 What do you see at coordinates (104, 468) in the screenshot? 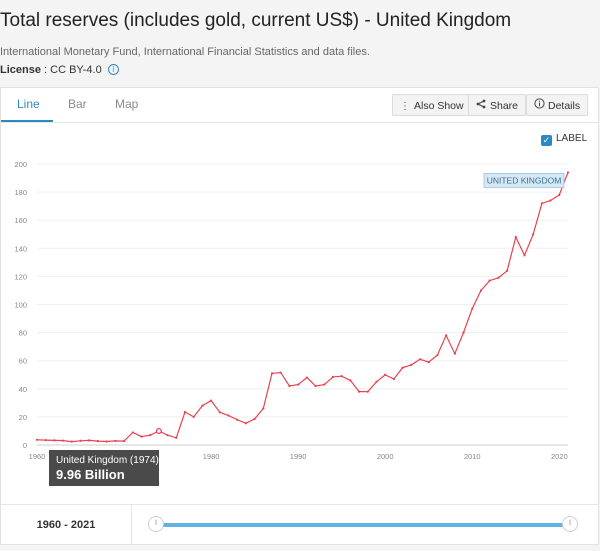
I see `chart-tooltip: United Kingdom (1974) 9.96 Billion` at bounding box center [104, 468].